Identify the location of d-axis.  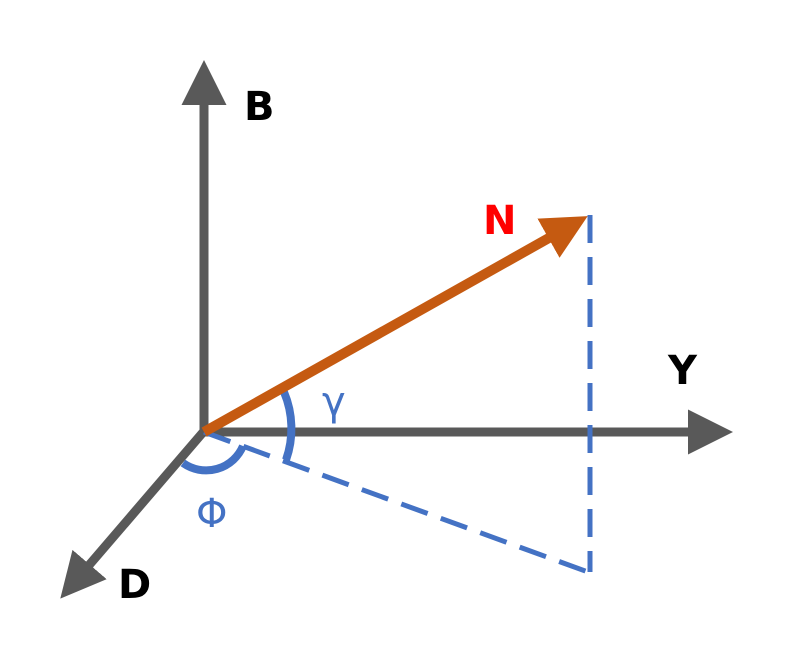
(134, 513).